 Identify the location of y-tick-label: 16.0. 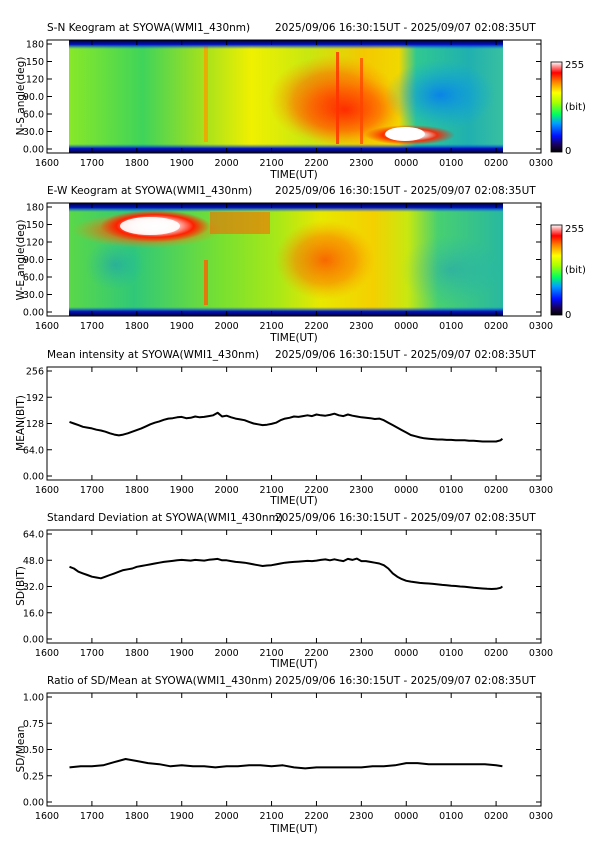
(33, 613).